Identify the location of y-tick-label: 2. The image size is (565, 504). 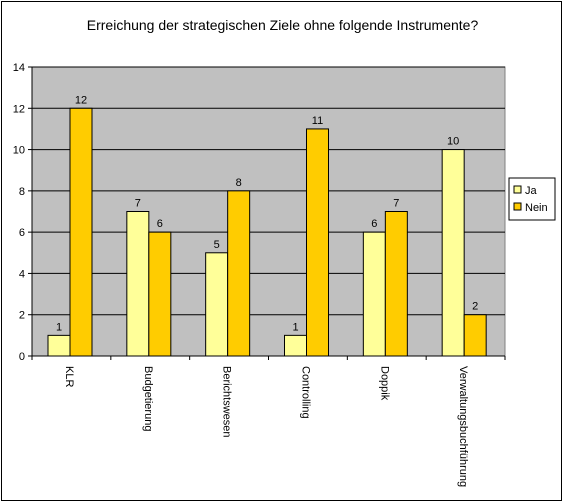
(22, 316).